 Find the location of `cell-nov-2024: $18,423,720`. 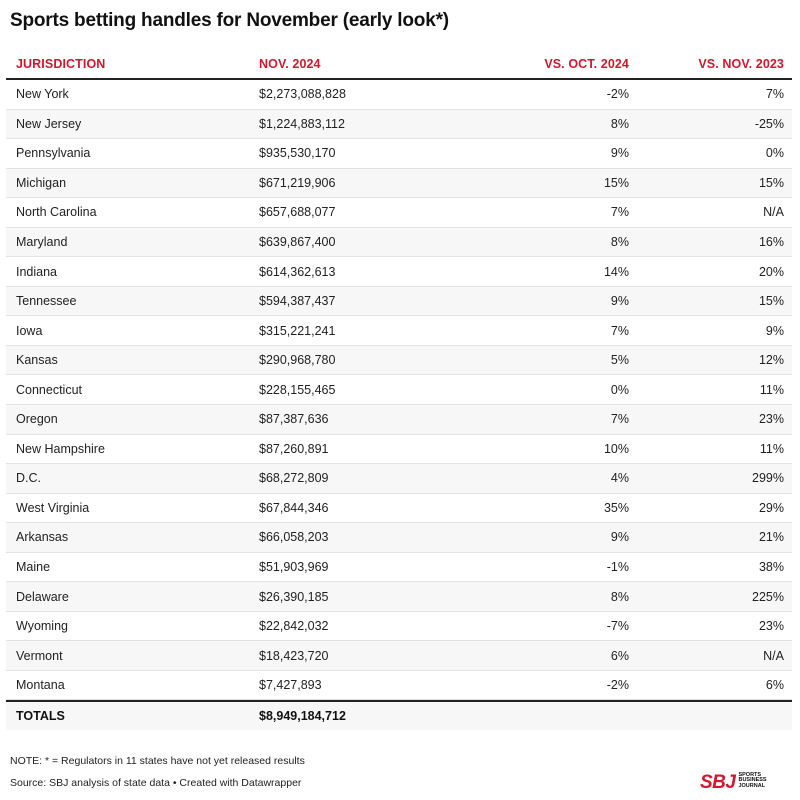

cell-nov-2024: $18,423,720 is located at coordinates (294, 655).